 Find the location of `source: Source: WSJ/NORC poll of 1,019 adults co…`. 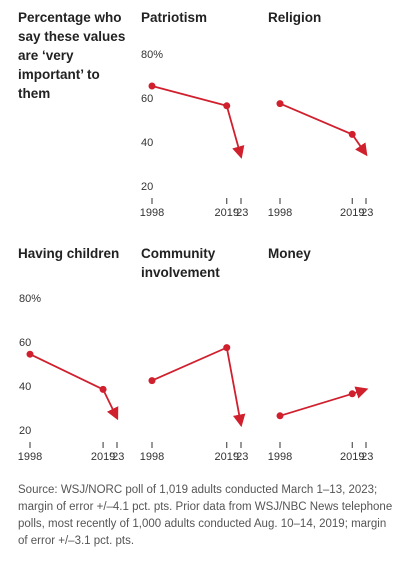

source: Source: WSJ/NORC poll of 1,019 adults co… is located at coordinates (205, 515).